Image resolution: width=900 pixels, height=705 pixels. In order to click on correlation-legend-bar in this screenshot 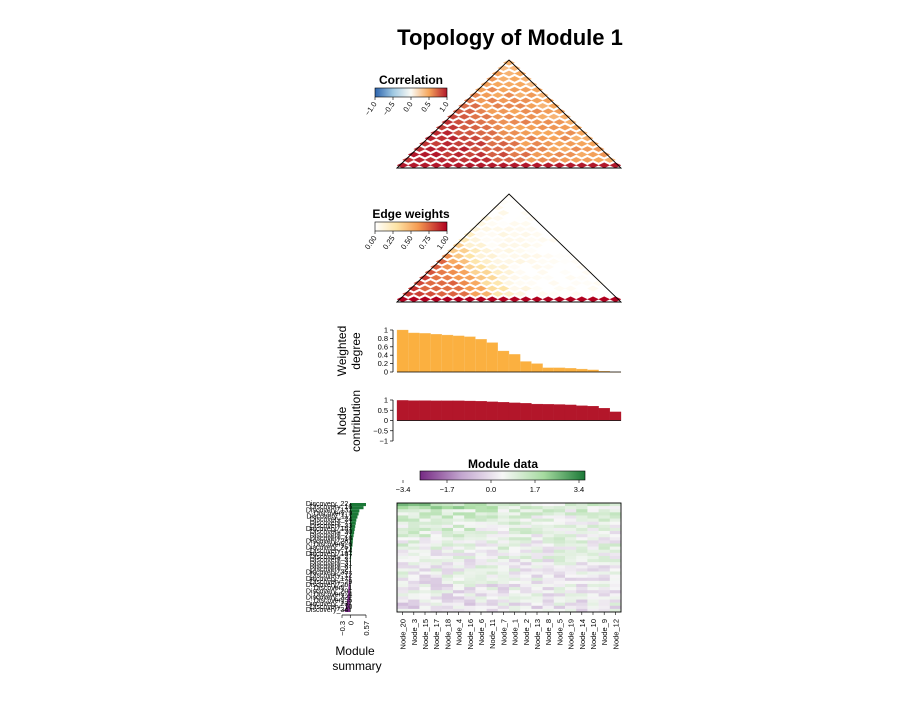, I will do `click(411, 92)`.